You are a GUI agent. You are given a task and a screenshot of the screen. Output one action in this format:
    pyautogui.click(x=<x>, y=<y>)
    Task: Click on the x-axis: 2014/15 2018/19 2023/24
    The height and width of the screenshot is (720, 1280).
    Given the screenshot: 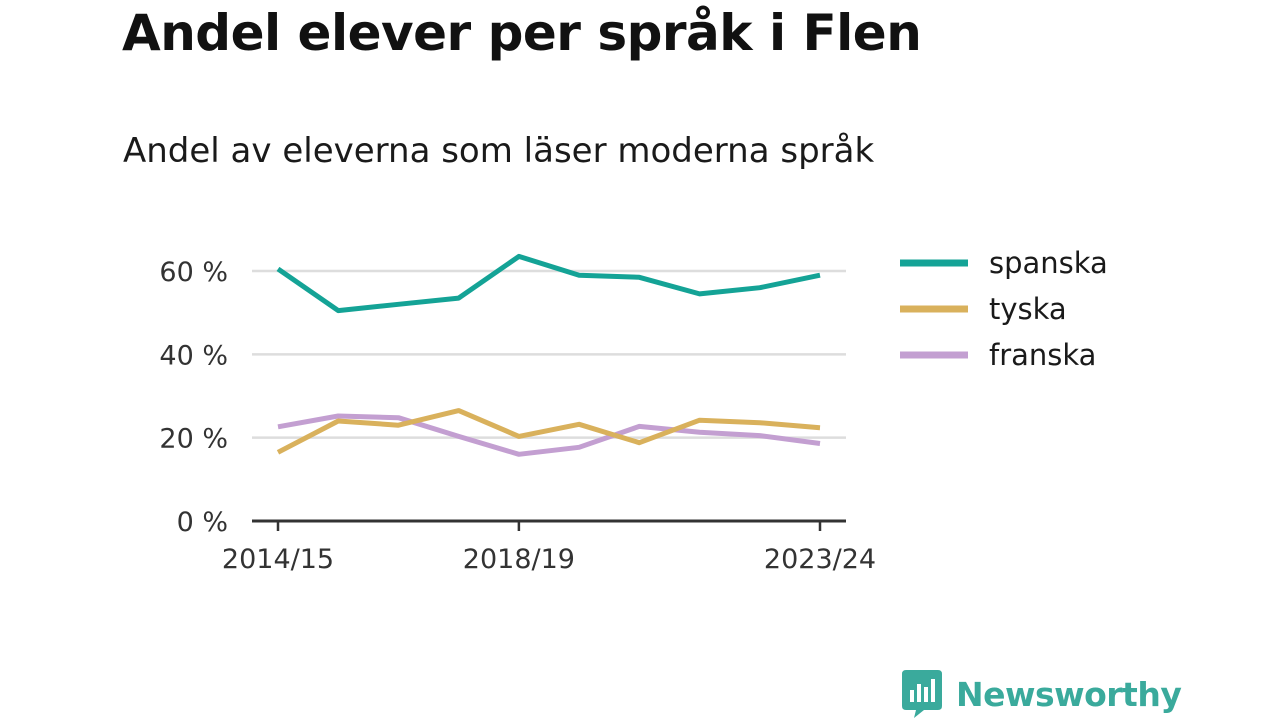 What is the action you would take?
    pyautogui.click(x=549, y=547)
    